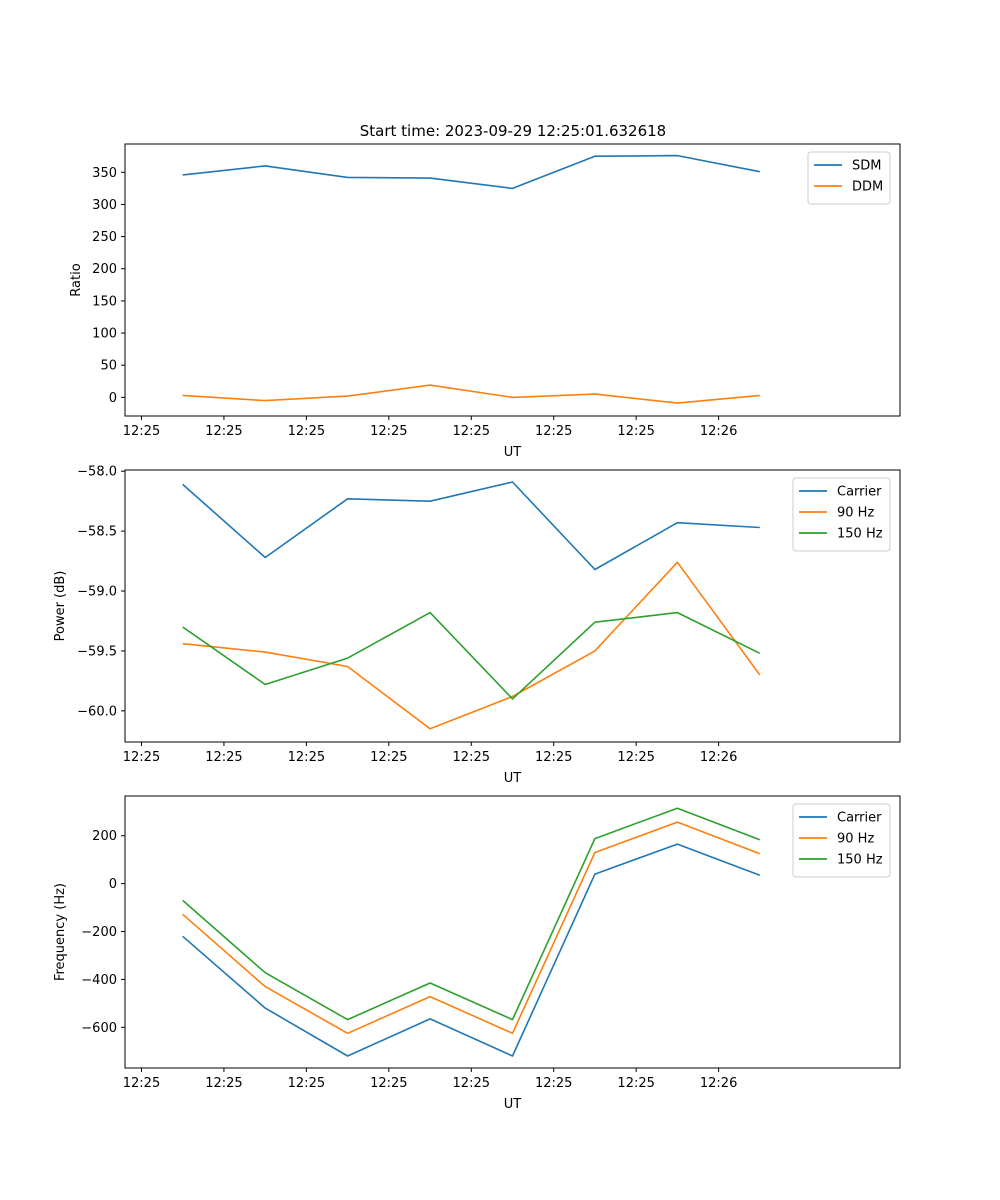 This screenshot has width=1000, height=1200. Describe the element at coordinates (97, 472) in the screenshot. I see `y-tick-label: −58.0` at that location.